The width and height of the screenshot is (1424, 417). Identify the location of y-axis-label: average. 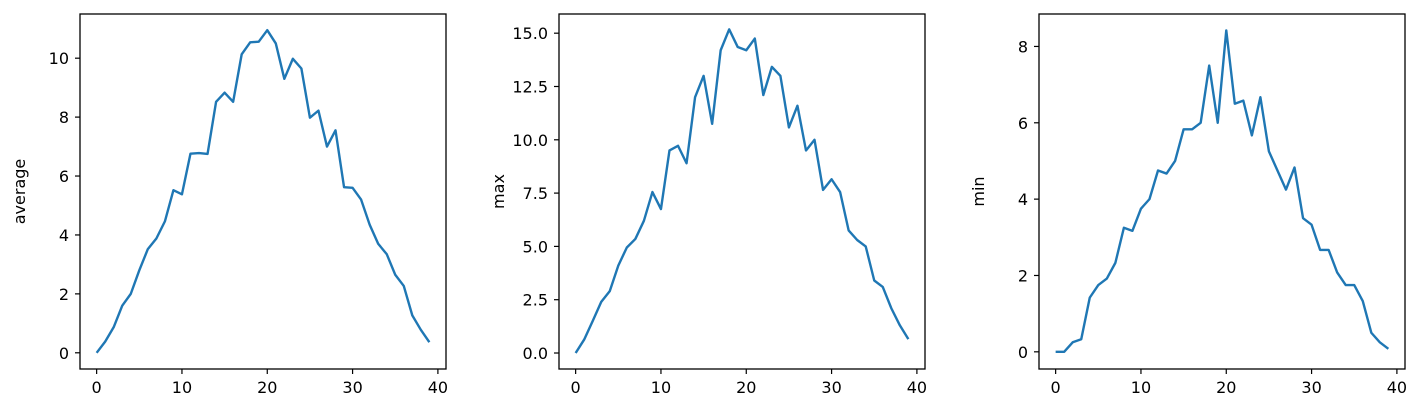
(19, 192).